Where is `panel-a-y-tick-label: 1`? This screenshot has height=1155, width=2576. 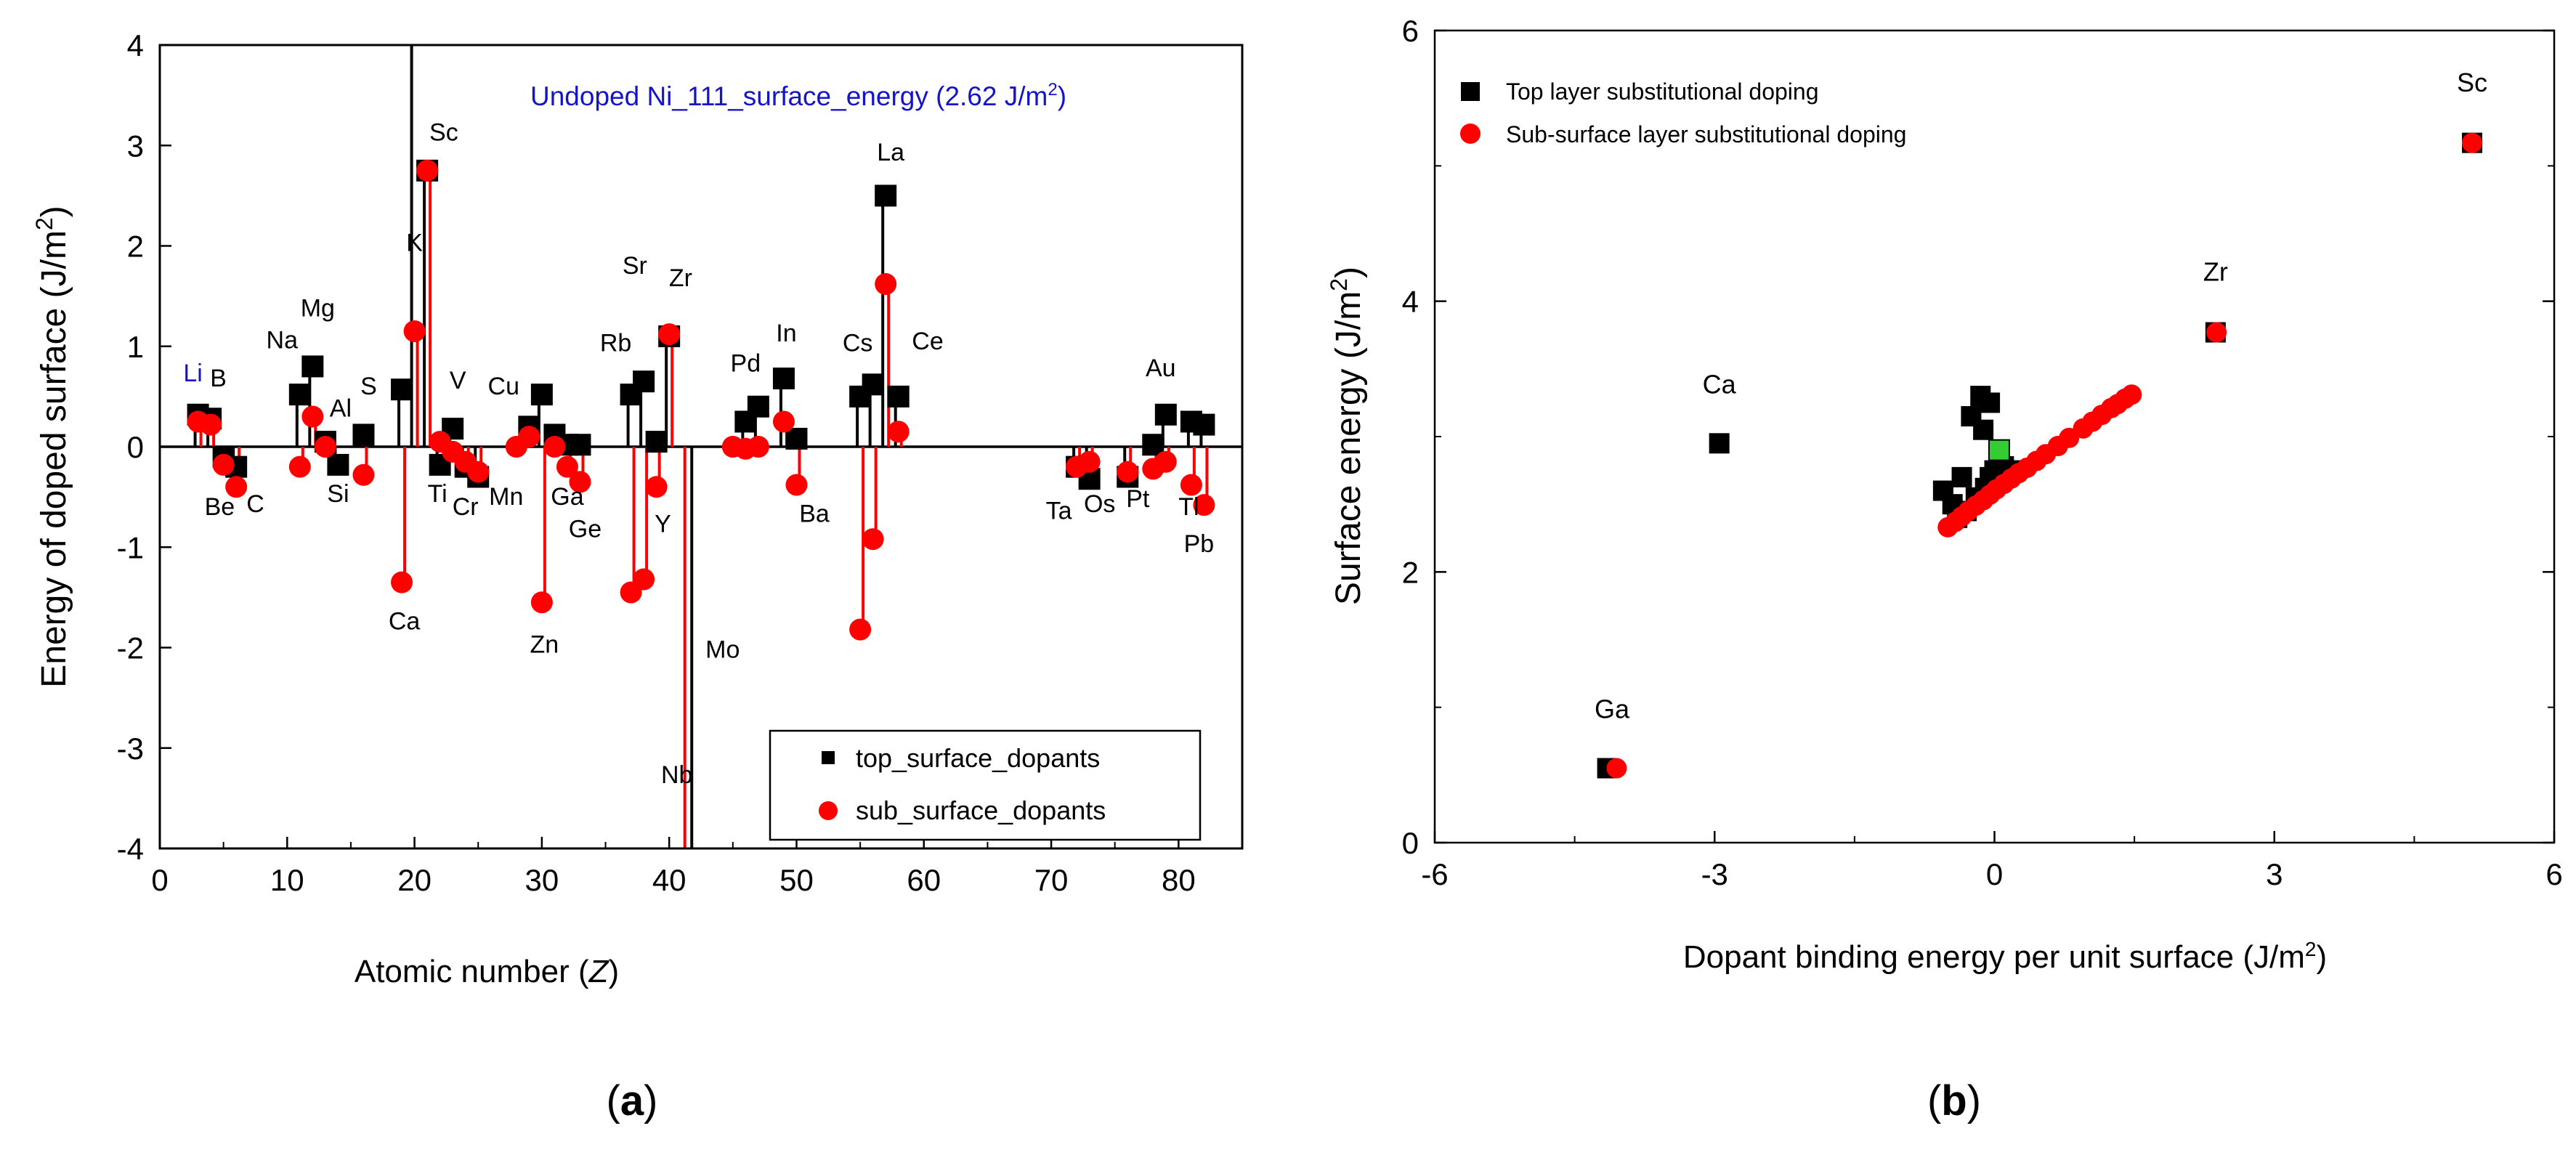
panel-a-y-tick-label: 1 is located at coordinates (135, 347).